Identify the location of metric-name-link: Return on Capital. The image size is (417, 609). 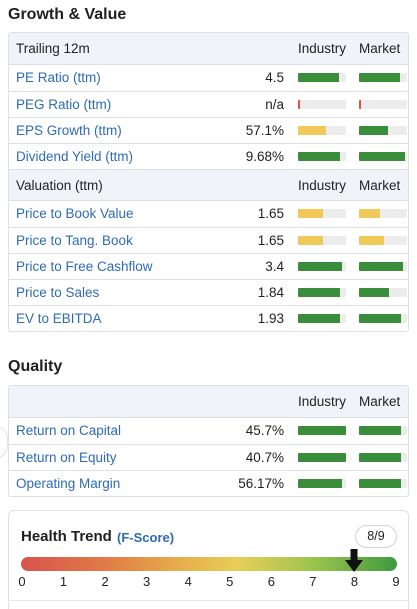
(69, 430).